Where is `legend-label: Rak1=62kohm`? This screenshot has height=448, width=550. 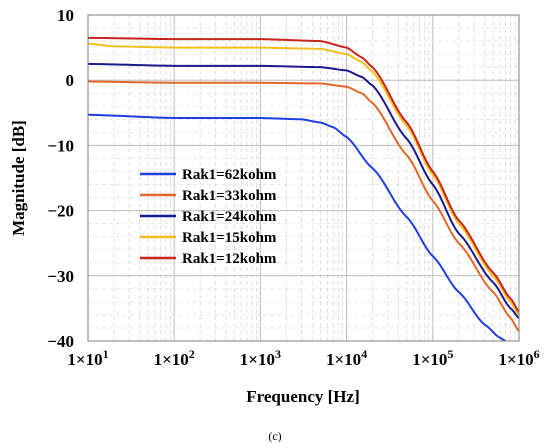 legend-label: Rak1=62kohm is located at coordinates (229, 175).